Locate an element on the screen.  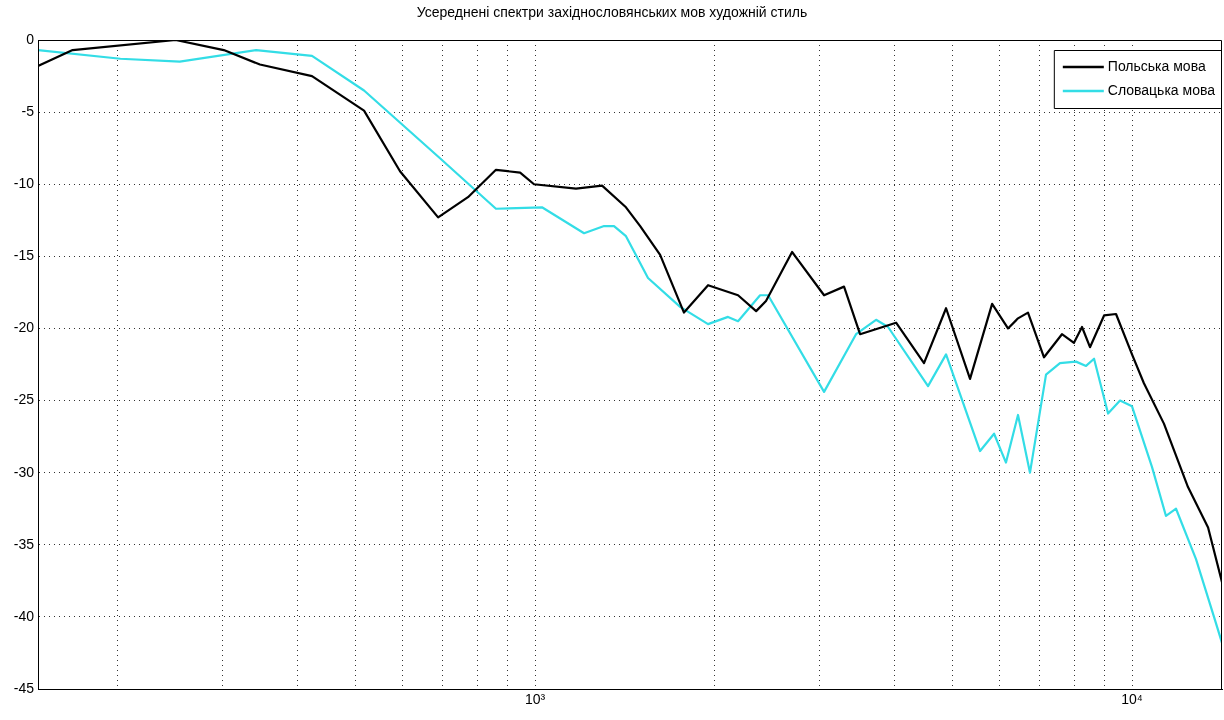
y-tick-label: -35 is located at coordinates (24, 543).